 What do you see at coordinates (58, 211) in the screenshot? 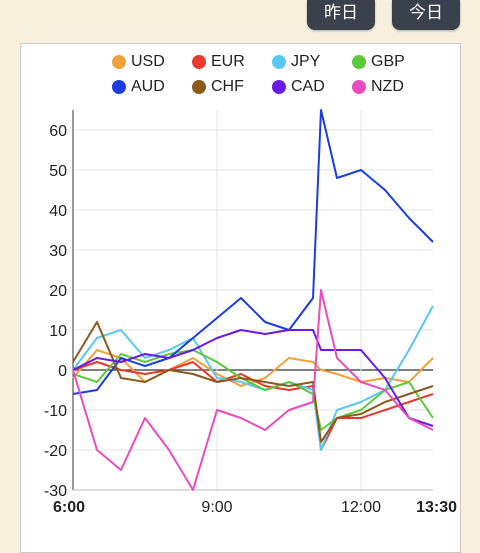
I see `y-tick-label: 40` at bounding box center [58, 211].